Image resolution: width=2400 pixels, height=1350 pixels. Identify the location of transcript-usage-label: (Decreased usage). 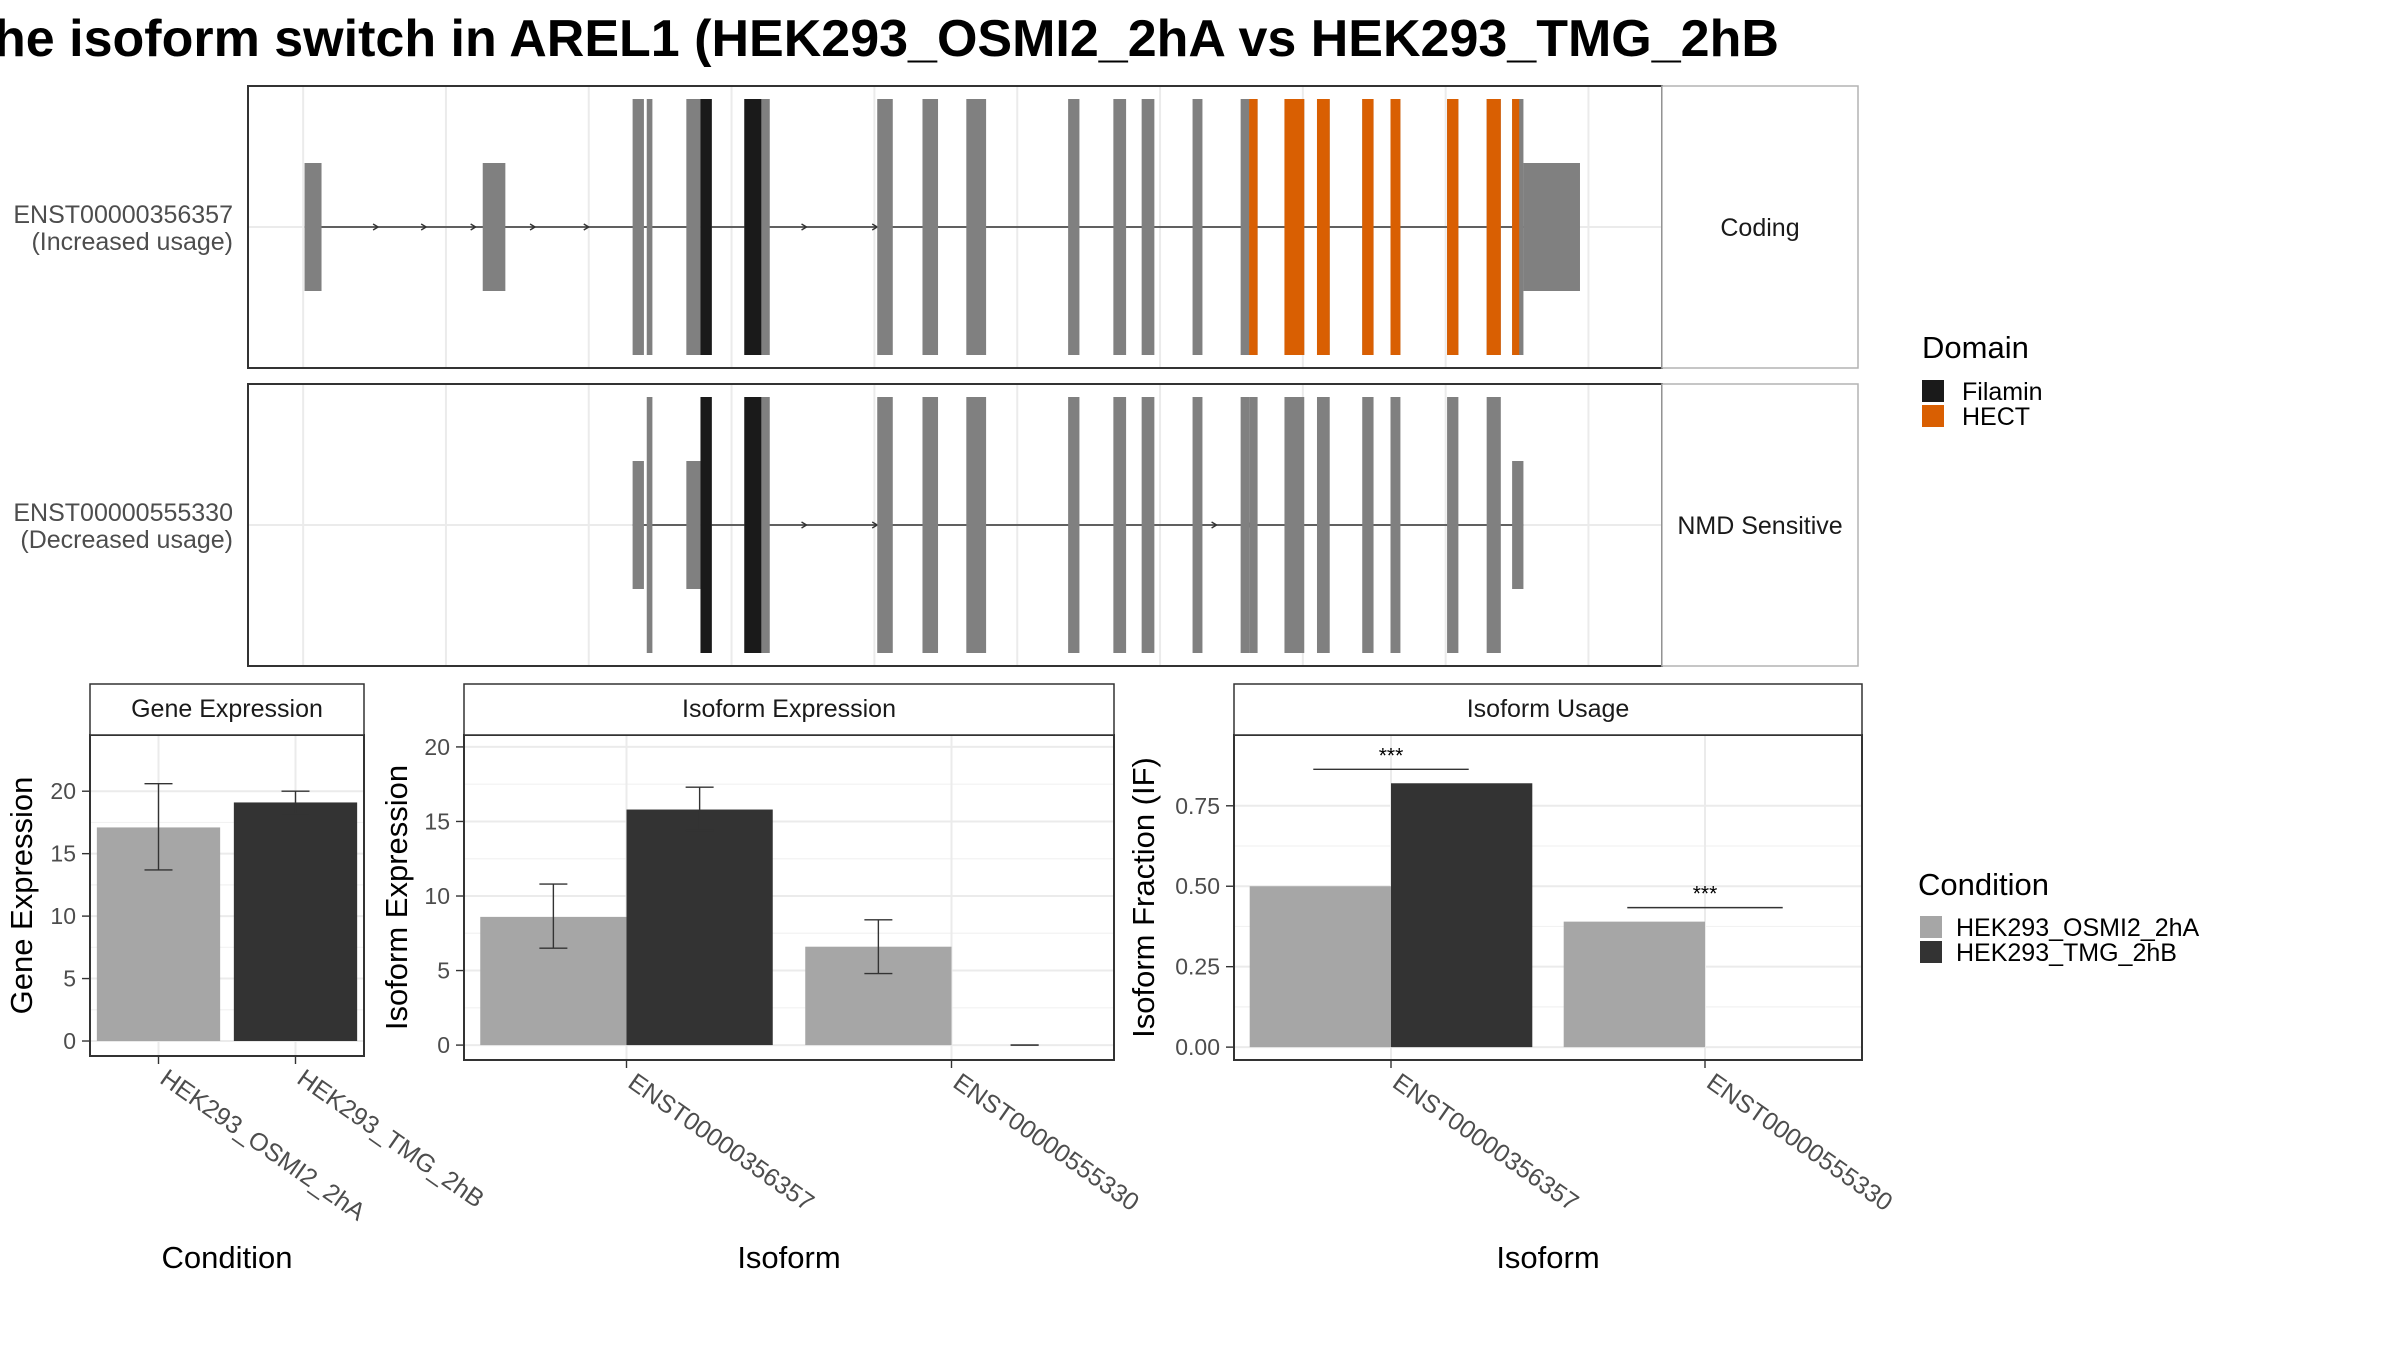
(126, 540).